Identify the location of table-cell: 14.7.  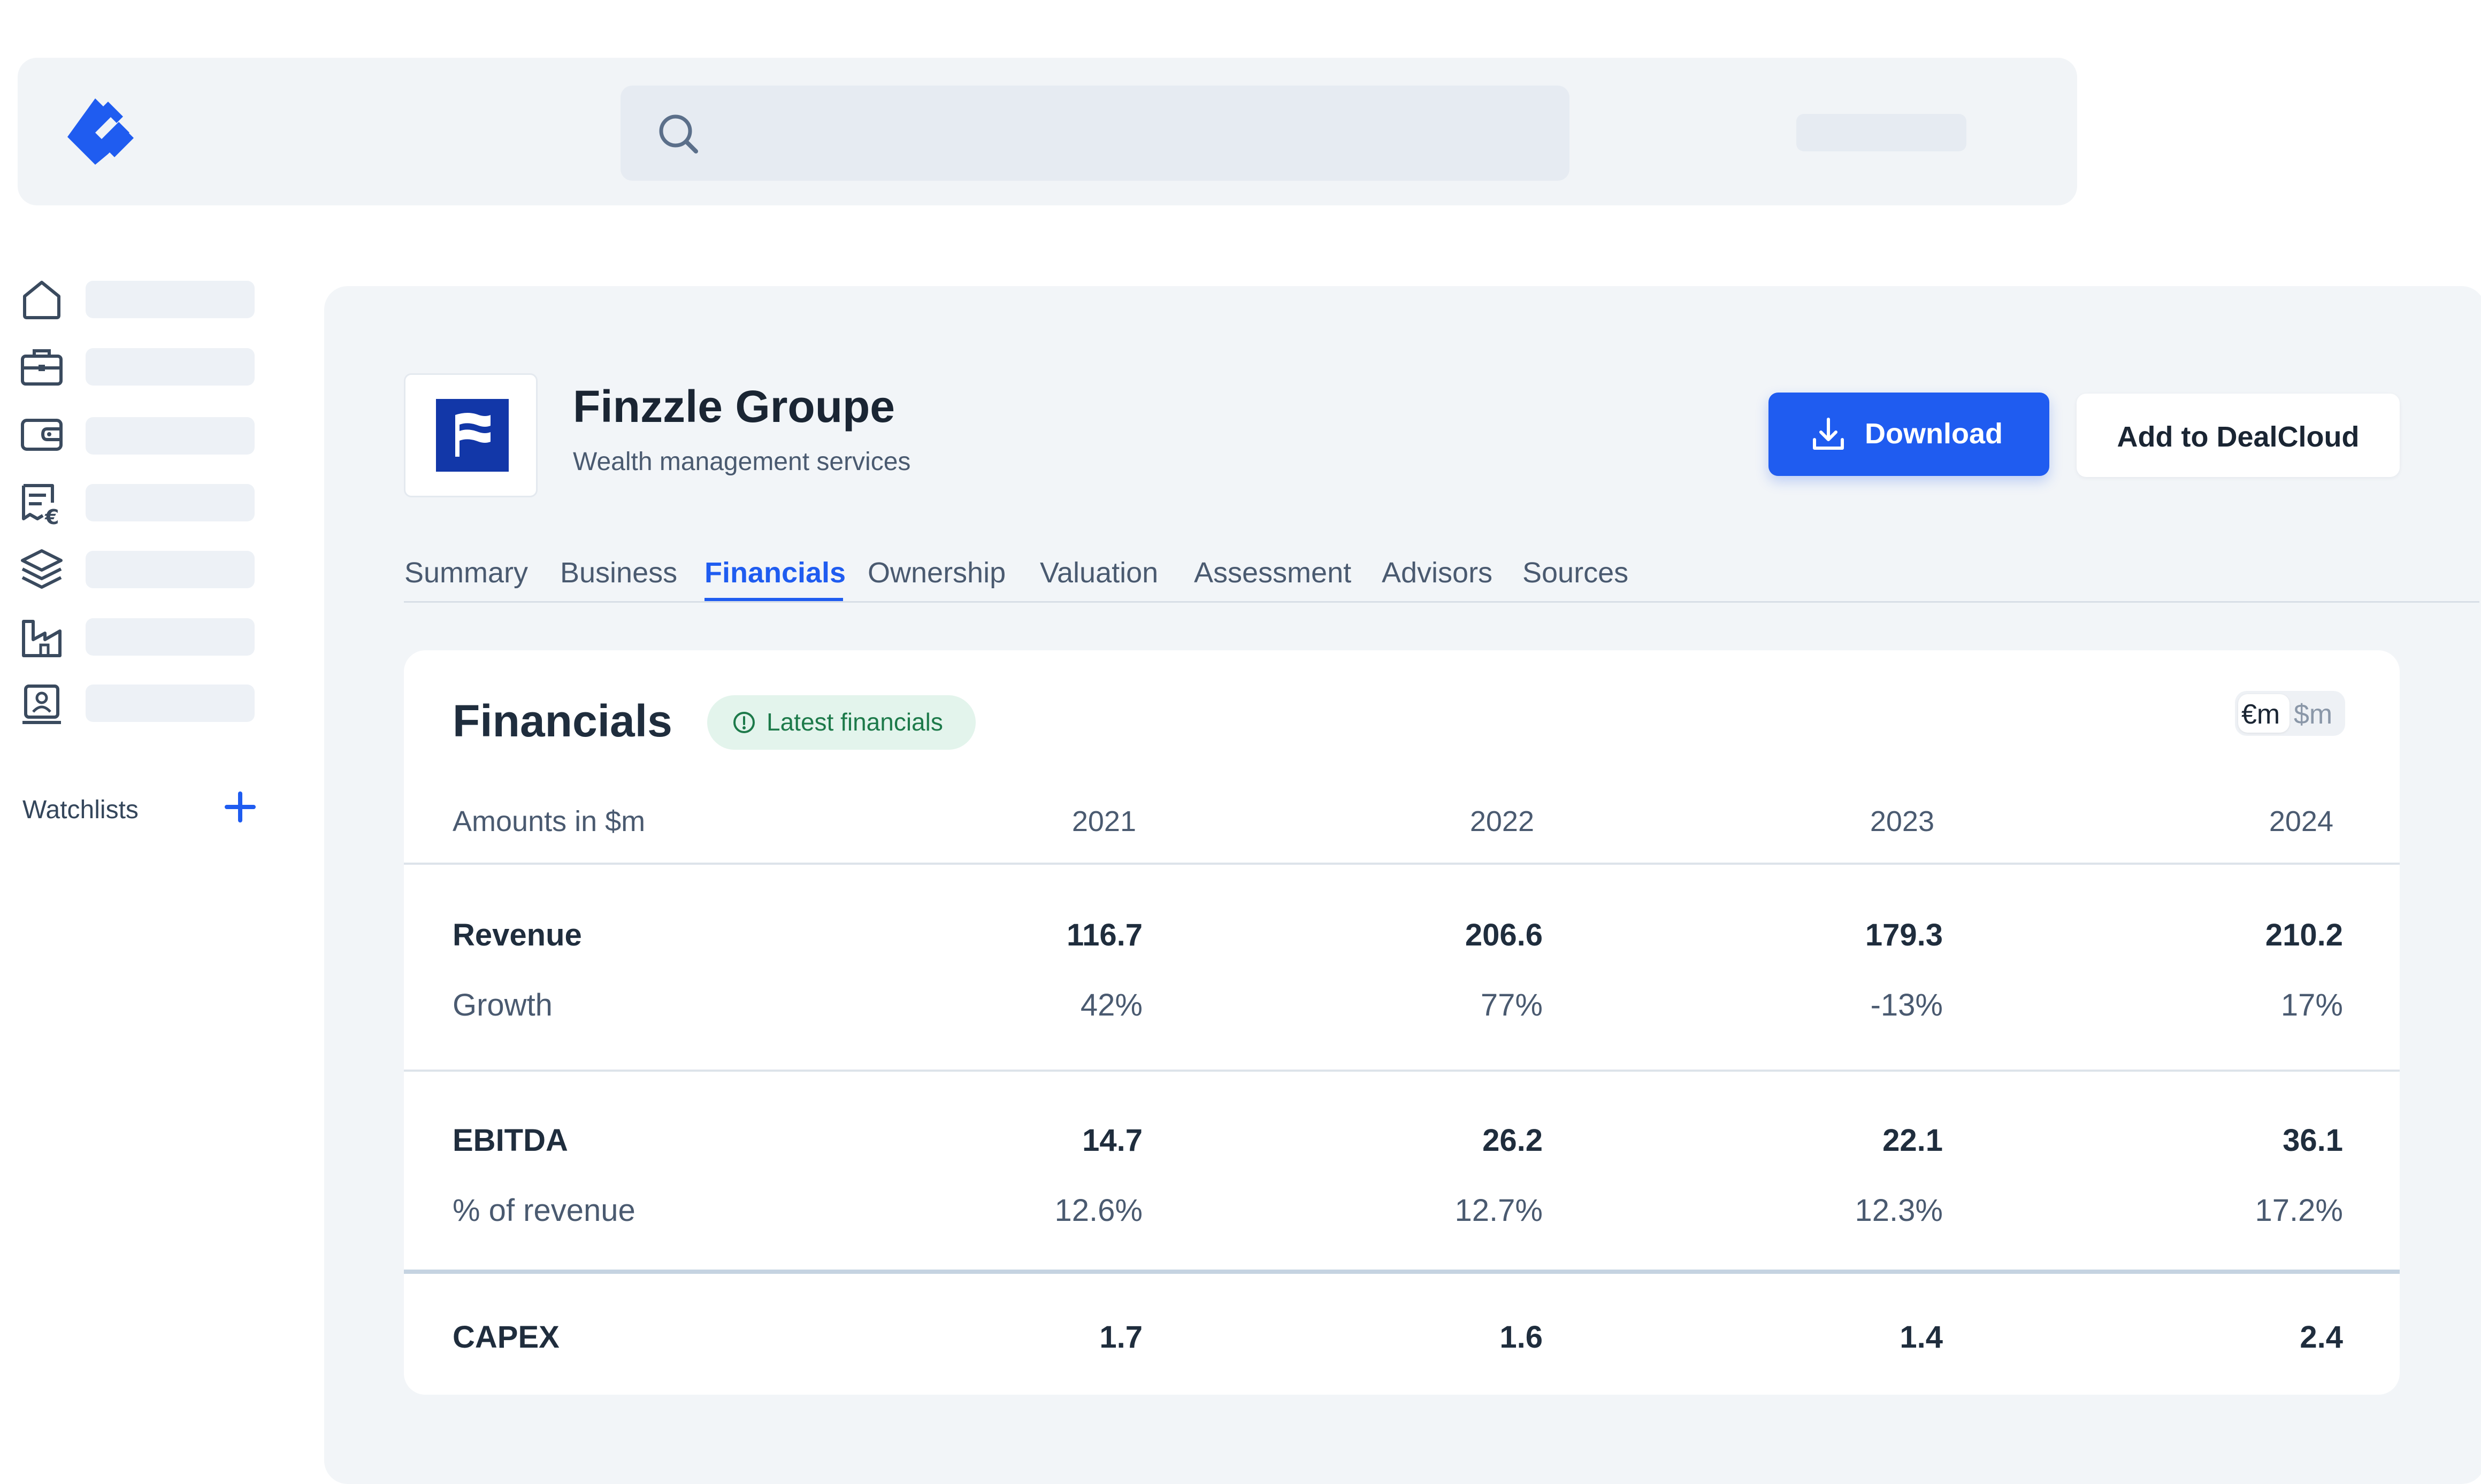
(1112, 1140).